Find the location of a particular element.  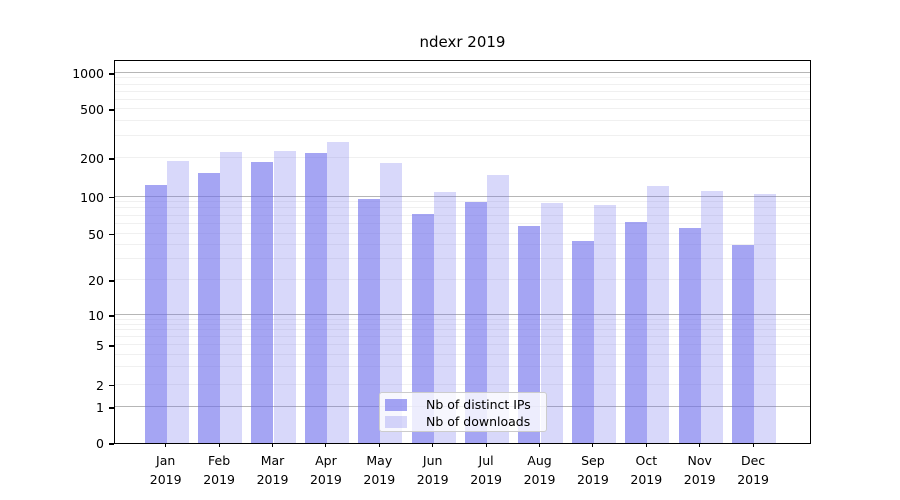

y-tick-label-1: 1 is located at coordinates (100, 407).